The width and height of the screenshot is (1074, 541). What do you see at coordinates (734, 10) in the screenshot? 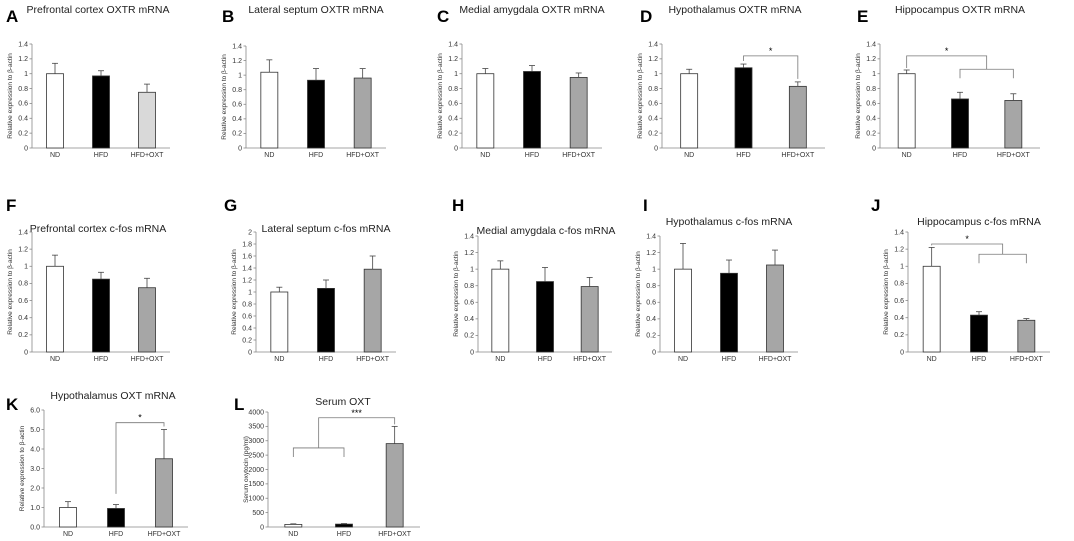
I see `chart-title: Hypothalamus OXTR mRNA` at bounding box center [734, 10].